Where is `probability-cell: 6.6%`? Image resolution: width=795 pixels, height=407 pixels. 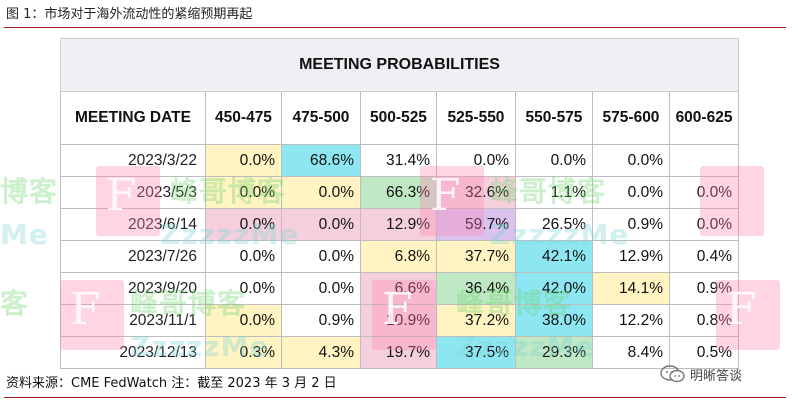 probability-cell: 6.6% is located at coordinates (398, 288).